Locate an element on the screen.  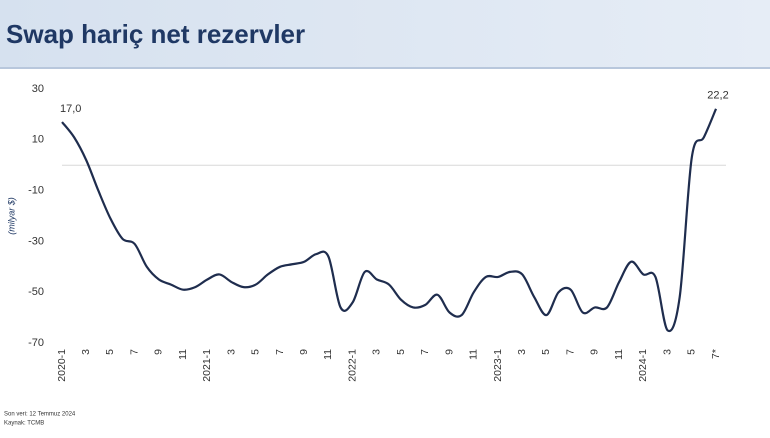
chart-title: Swap hariç net rezervler is located at coordinates (155, 34).